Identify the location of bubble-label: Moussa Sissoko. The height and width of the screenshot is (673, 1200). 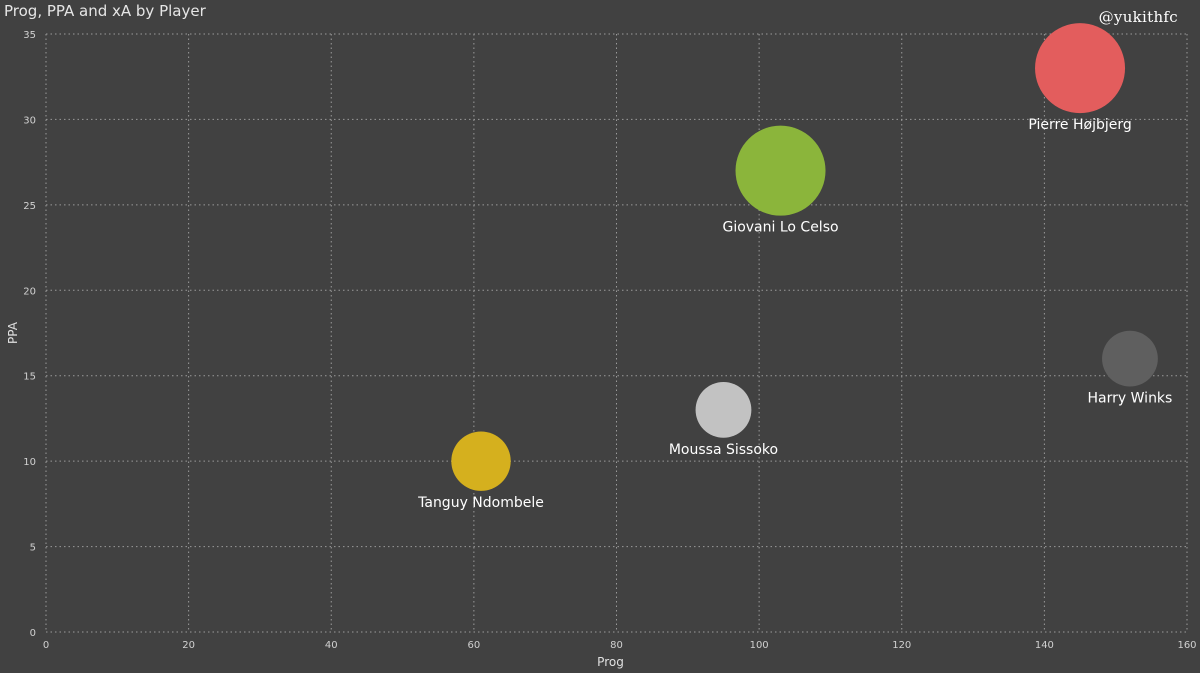
(723, 450).